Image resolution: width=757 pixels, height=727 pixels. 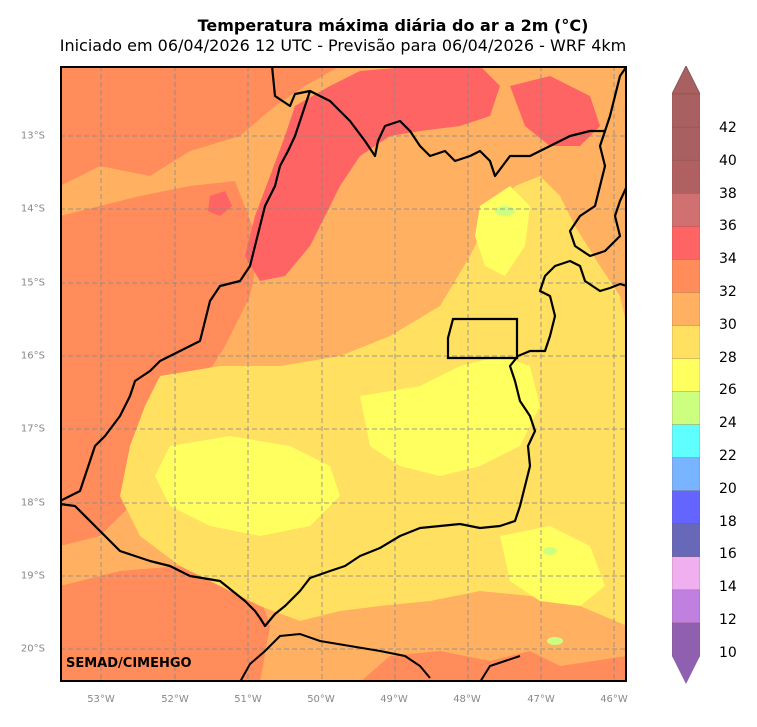 I want to click on colorbar-tick-label: 18, so click(x=728, y=521).